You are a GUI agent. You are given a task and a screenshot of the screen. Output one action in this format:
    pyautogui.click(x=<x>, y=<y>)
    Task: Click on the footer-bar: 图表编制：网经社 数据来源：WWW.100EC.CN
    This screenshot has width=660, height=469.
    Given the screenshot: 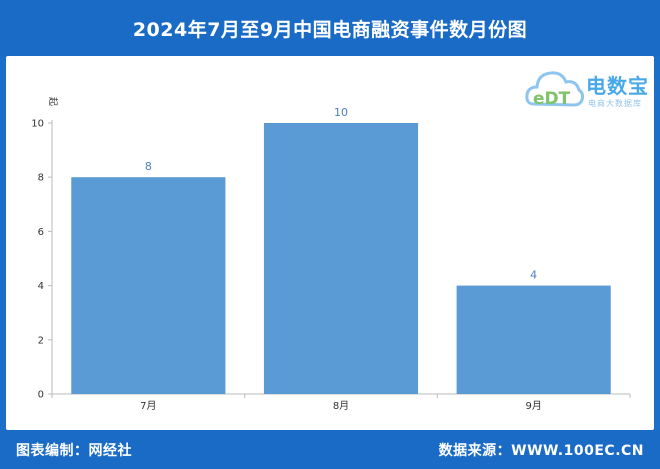 What is the action you would take?
    pyautogui.click(x=330, y=449)
    